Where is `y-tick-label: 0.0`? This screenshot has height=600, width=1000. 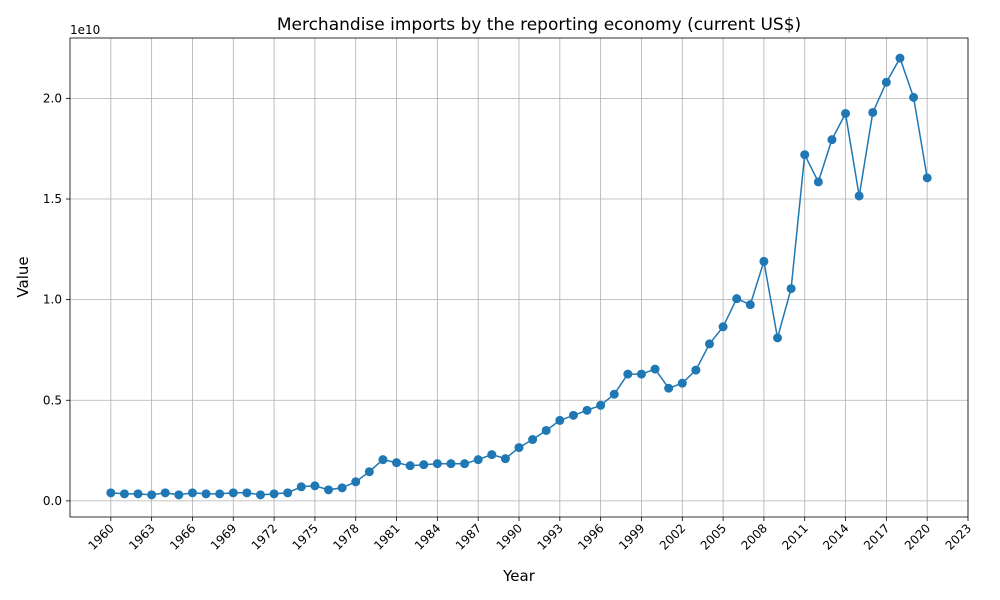 y-tick-label: 0.0 is located at coordinates (52, 501).